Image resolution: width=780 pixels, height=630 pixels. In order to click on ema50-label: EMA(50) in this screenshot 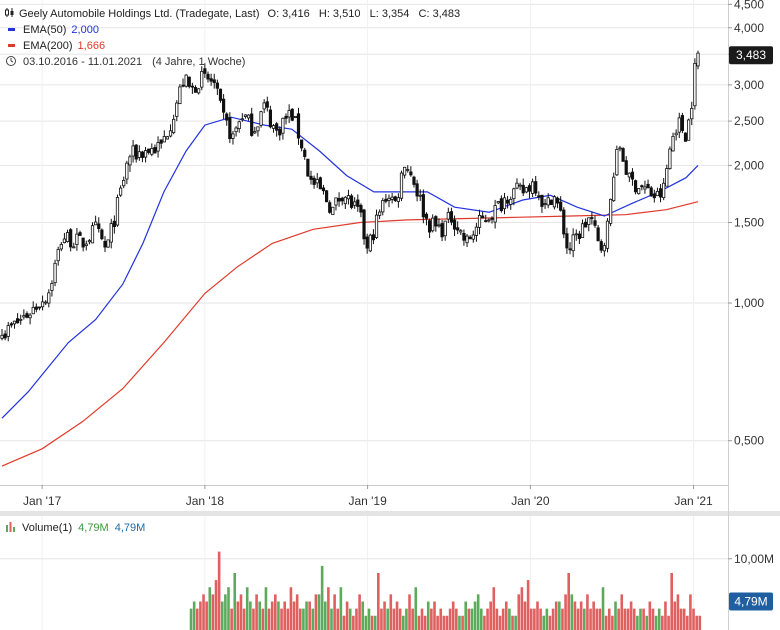, I will do `click(44, 30)`.